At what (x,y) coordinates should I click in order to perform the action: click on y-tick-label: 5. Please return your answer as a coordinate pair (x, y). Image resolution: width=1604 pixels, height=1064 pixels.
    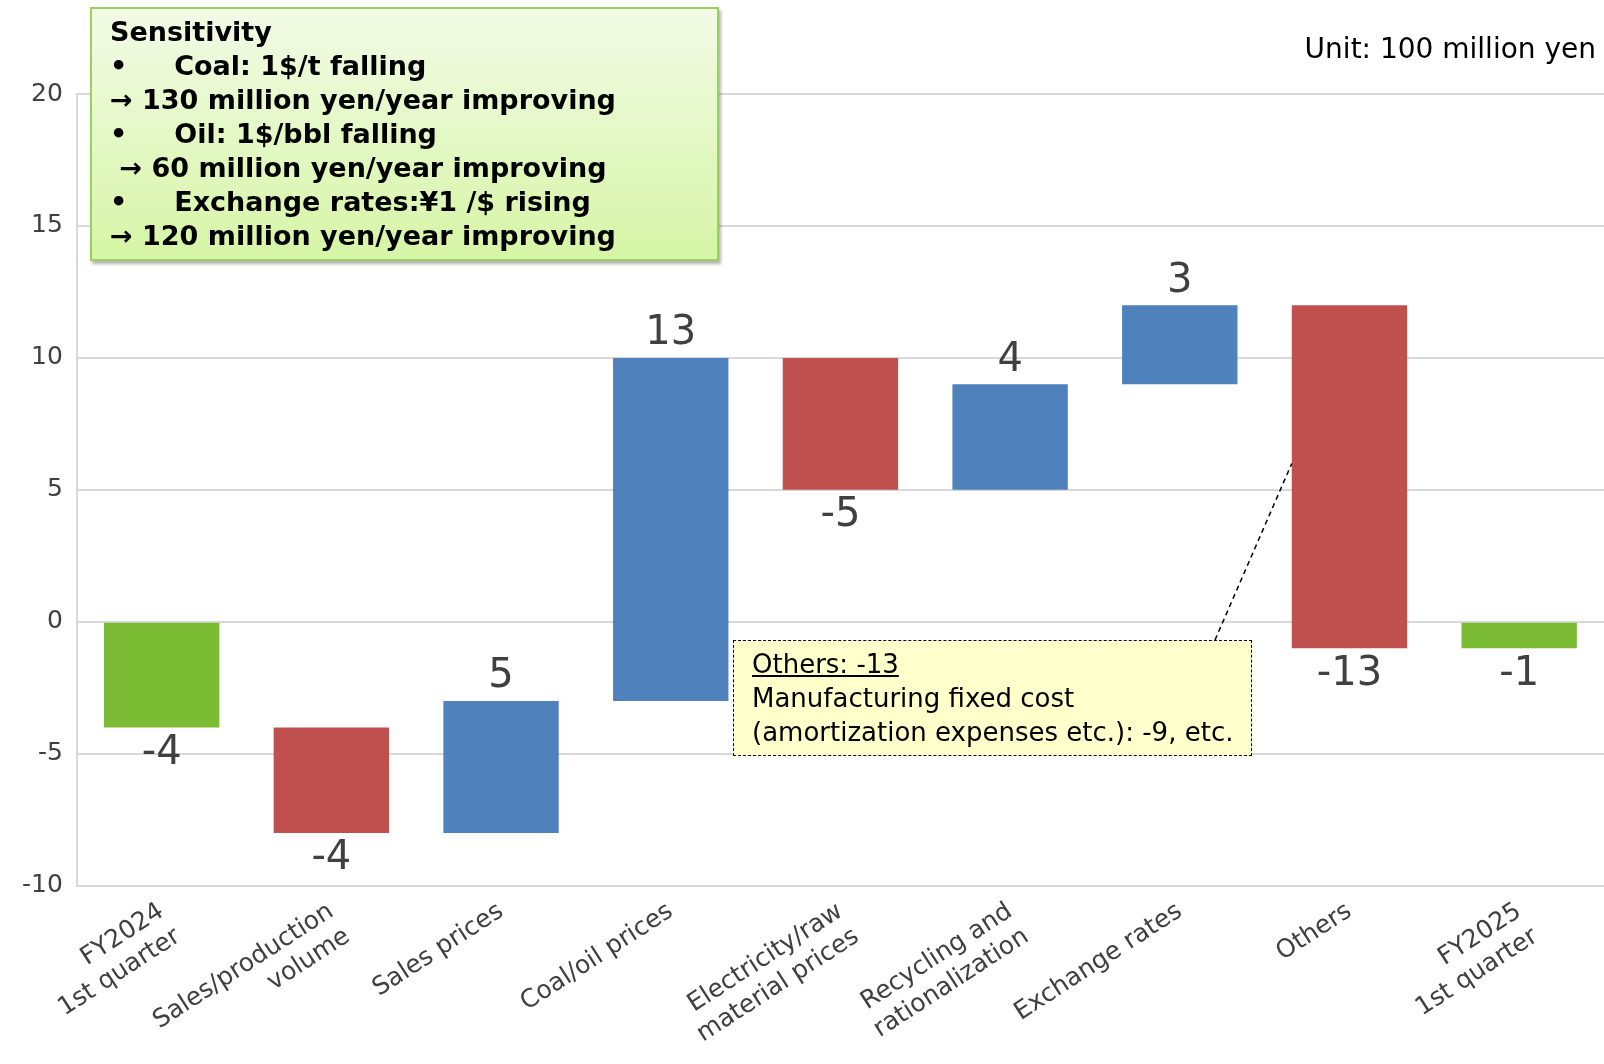
    Looking at the image, I should click on (54, 488).